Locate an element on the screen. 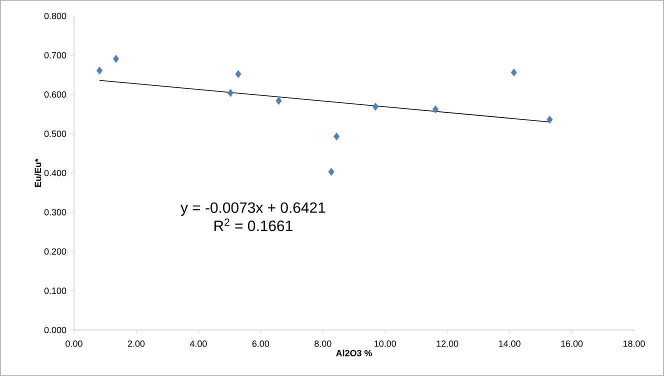  y-tick-label: 0.100 is located at coordinates (55, 291).